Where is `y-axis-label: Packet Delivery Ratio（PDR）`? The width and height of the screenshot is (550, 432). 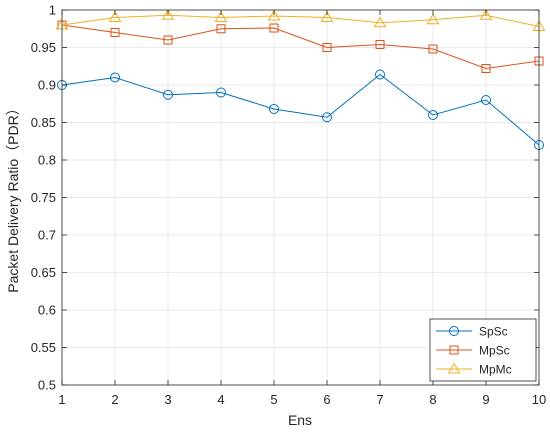 y-axis-label: Packet Delivery Ratio（PDR） is located at coordinates (13, 196).